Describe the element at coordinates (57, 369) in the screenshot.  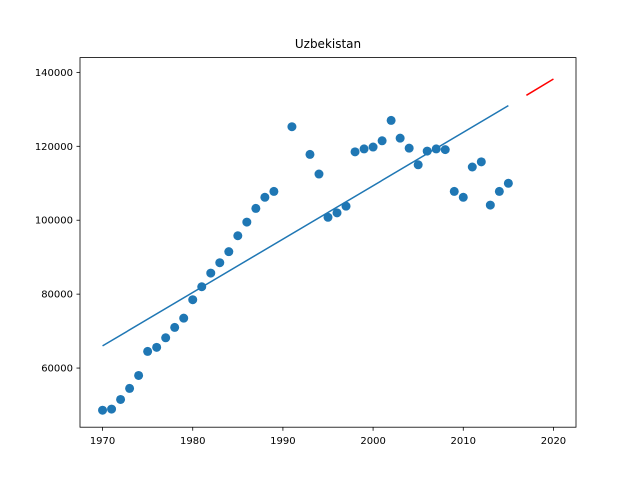
I see `y-tick-label: 60000` at that location.